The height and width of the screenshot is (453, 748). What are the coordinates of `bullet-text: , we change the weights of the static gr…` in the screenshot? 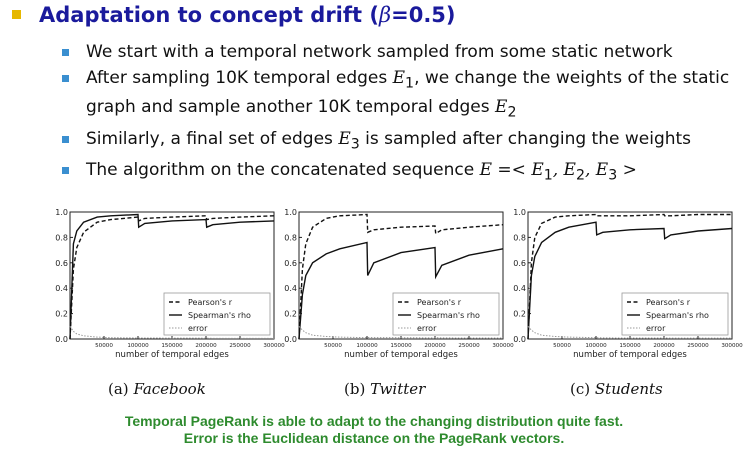 It's located at (408, 93).